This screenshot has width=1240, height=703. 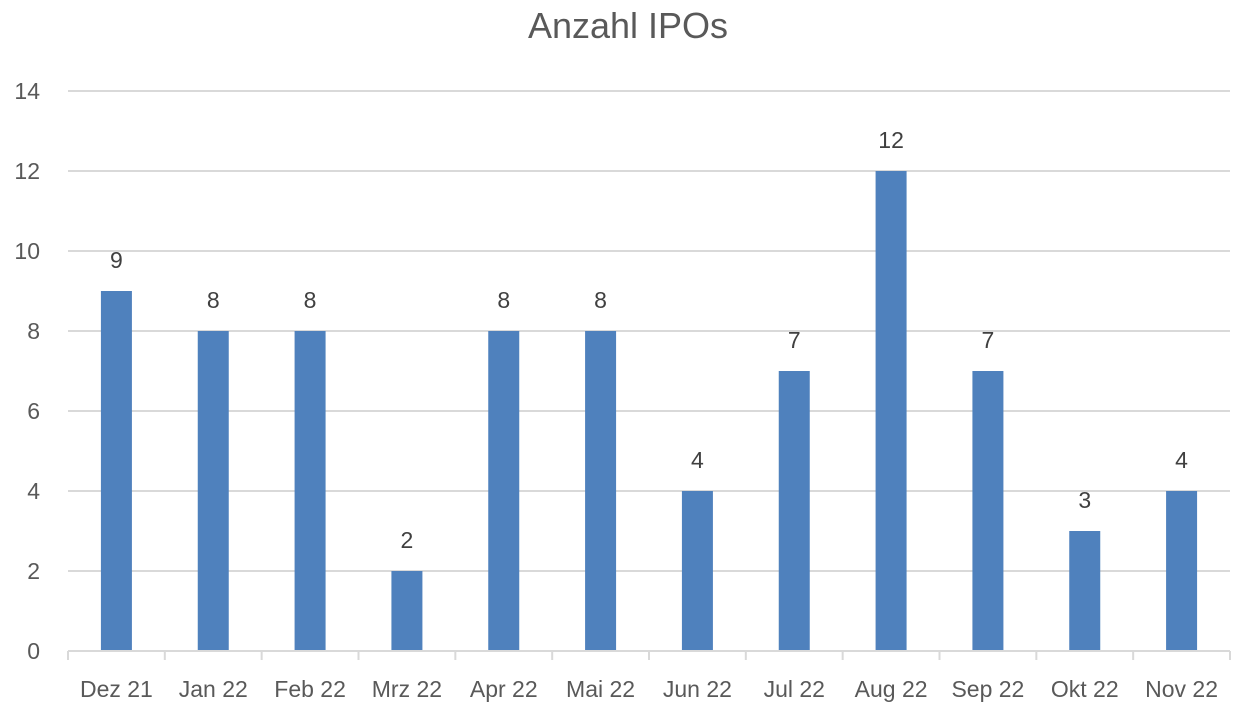 What do you see at coordinates (407, 540) in the screenshot?
I see `data-label: 2` at bounding box center [407, 540].